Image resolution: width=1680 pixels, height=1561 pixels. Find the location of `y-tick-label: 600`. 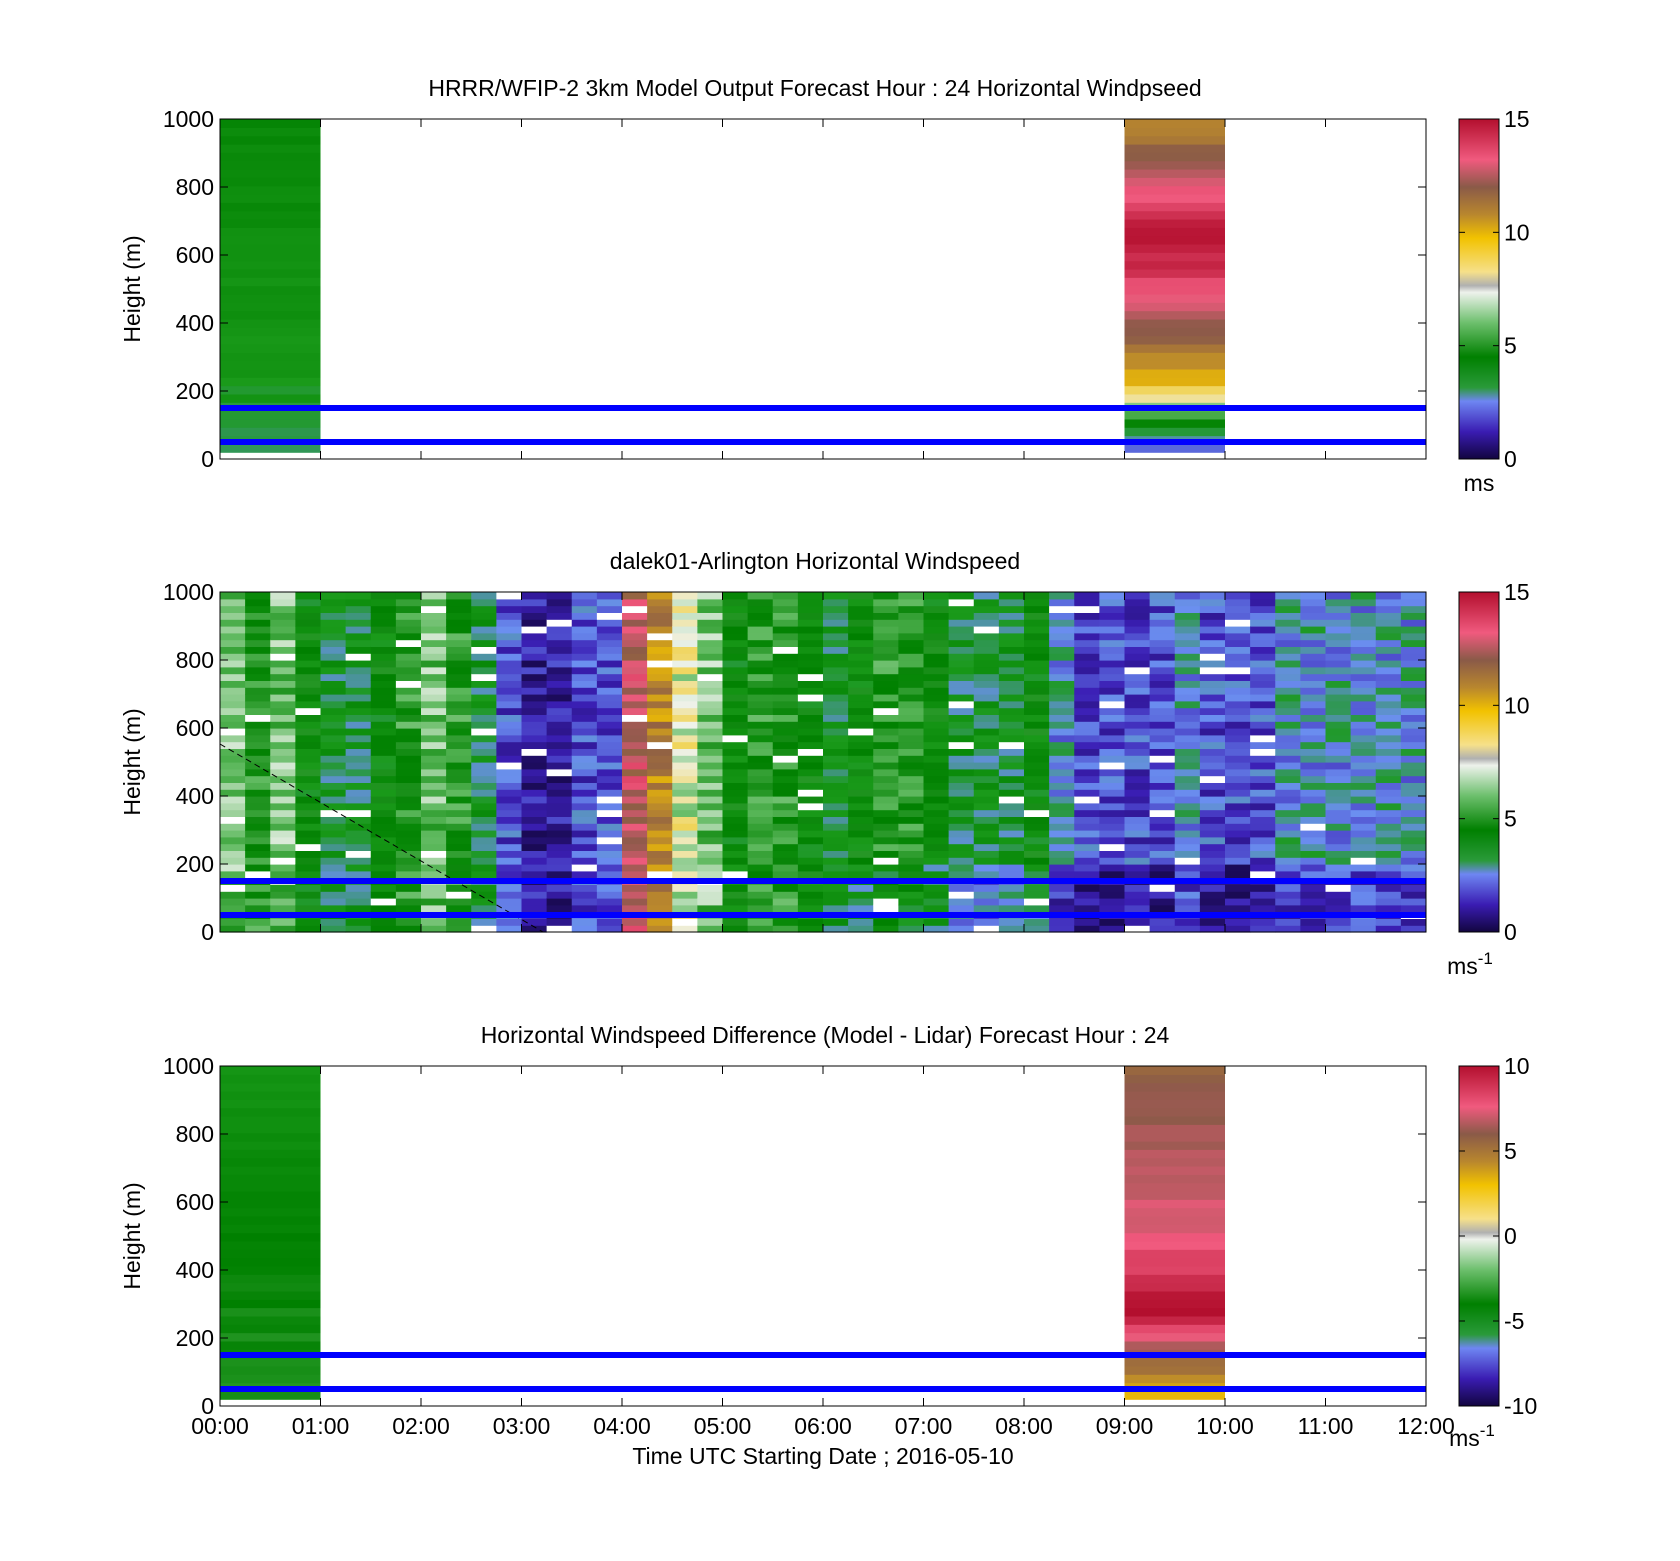

y-tick-label: 600 is located at coordinates (195, 1202).